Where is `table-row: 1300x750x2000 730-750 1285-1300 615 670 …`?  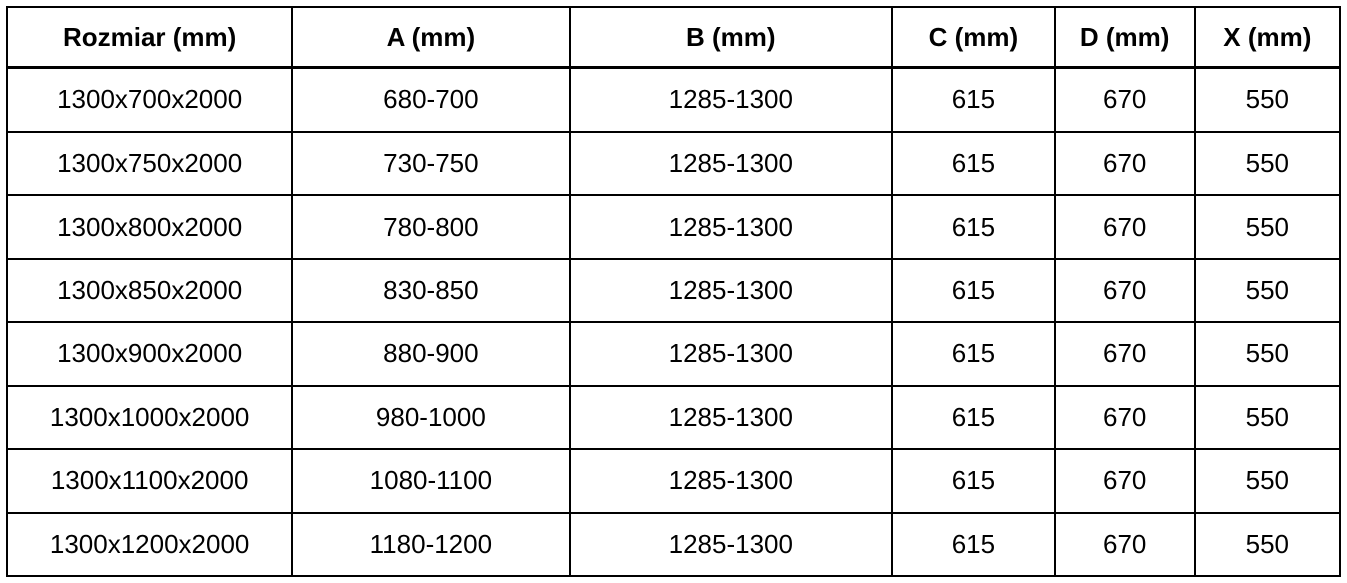 table-row: 1300x750x2000 730-750 1285-1300 615 670 … is located at coordinates (673, 163).